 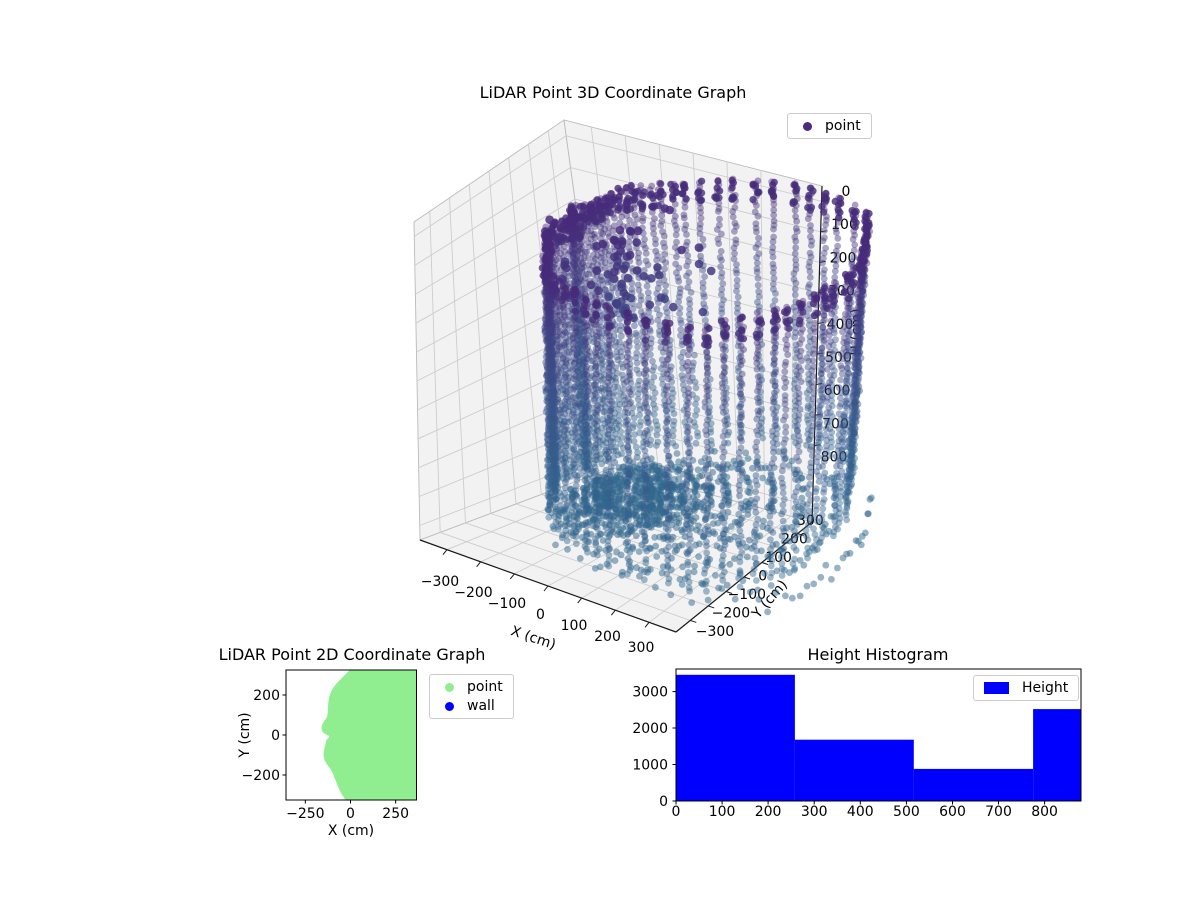 What do you see at coordinates (481, 706) in the screenshot?
I see `legend-label-wall: wall` at bounding box center [481, 706].